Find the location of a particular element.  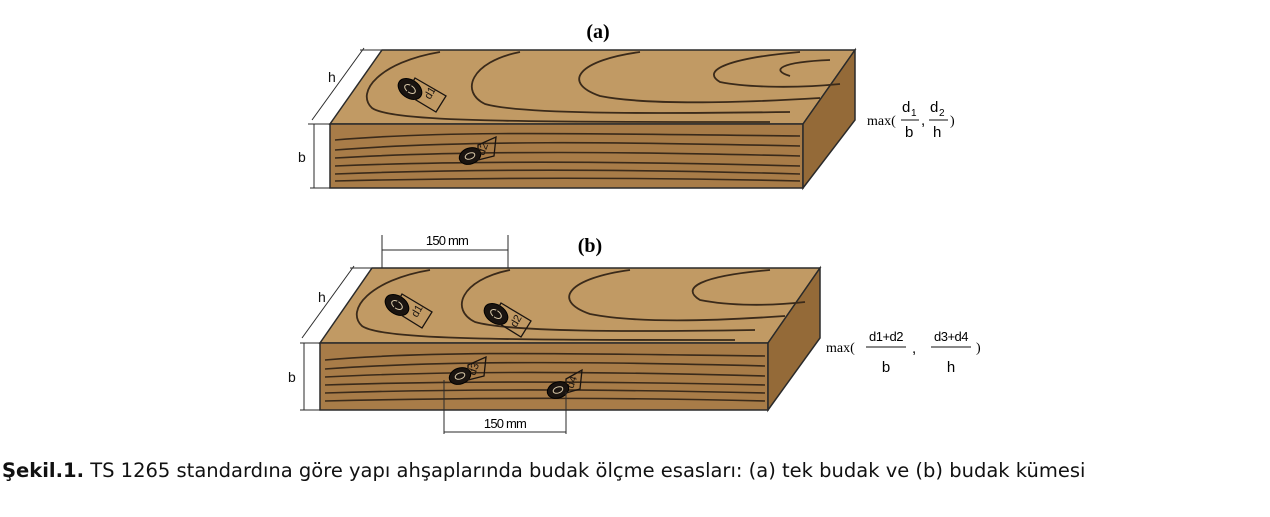

dim-top-label: 150 mm is located at coordinates (447, 240).